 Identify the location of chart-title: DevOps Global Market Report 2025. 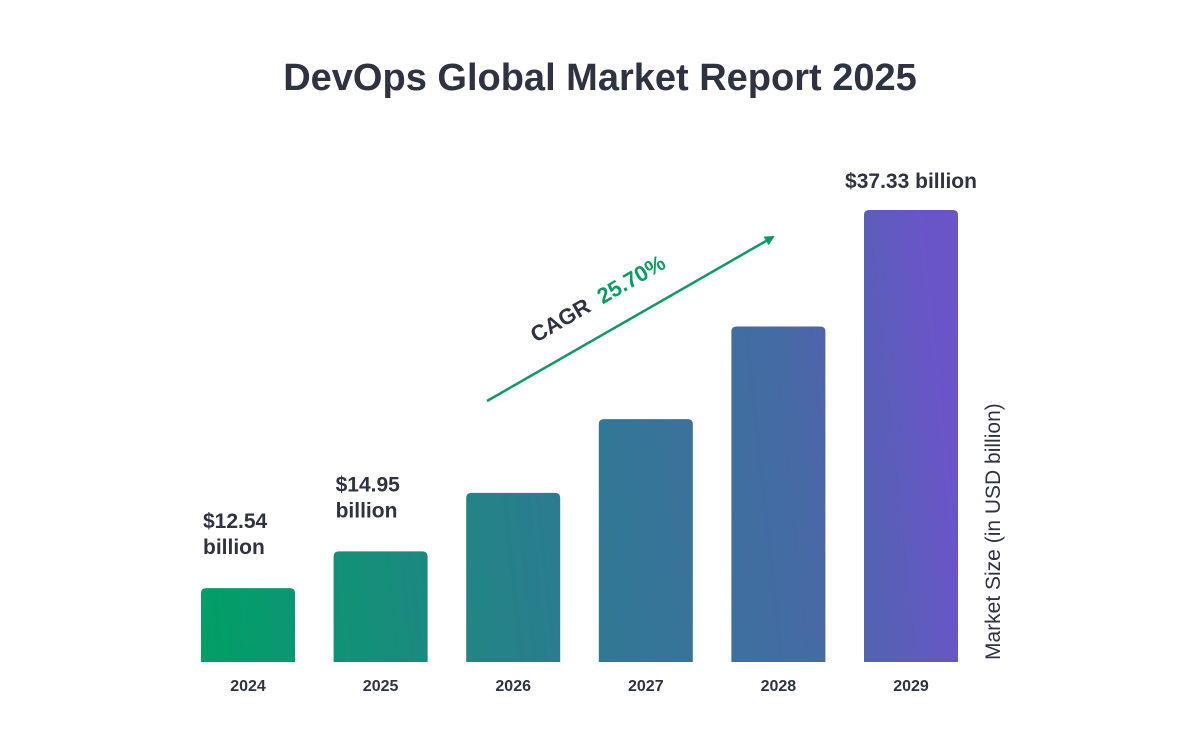
(600, 78).